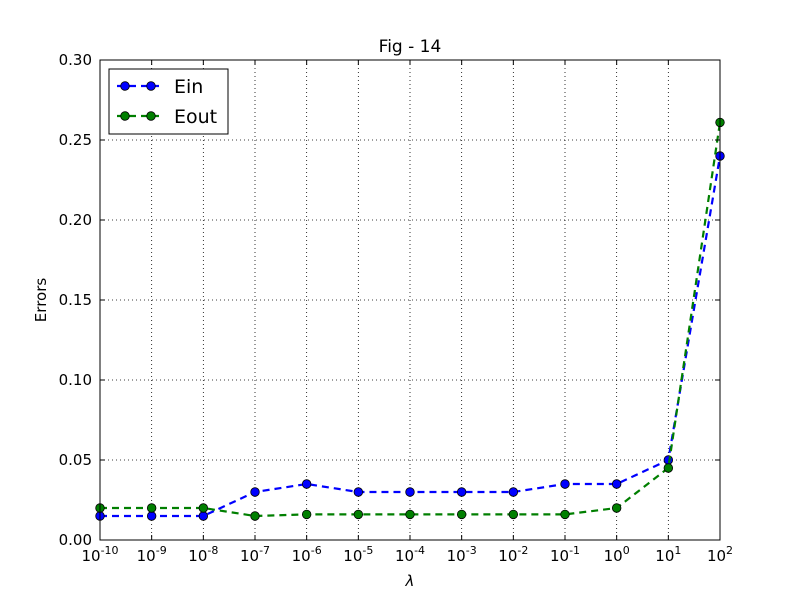 Image resolution: width=800 pixels, height=600 pixels. Describe the element at coordinates (75, 220) in the screenshot. I see `y-tick-label: 0.20` at that location.